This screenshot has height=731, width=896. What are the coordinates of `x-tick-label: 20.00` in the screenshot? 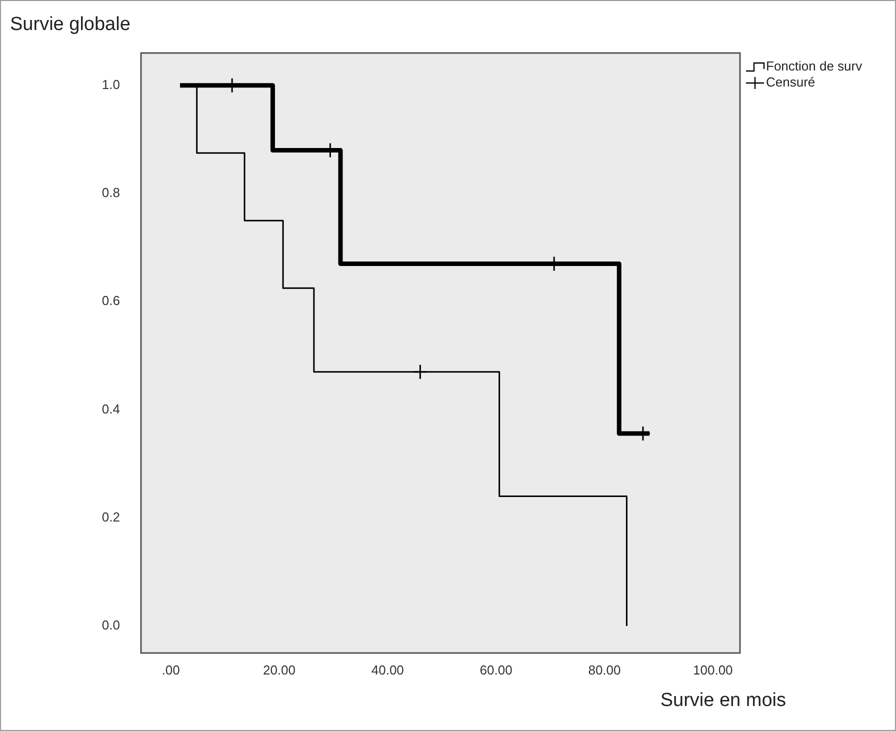 It's located at (279, 670).